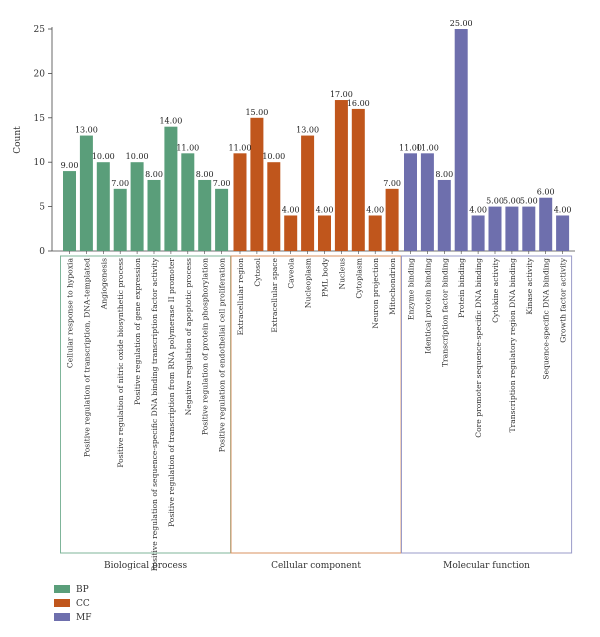 Image resolution: width=600 pixels, height=637 pixels. Describe the element at coordinates (62, 603) in the screenshot. I see `legend-swatch-cc` at that location.